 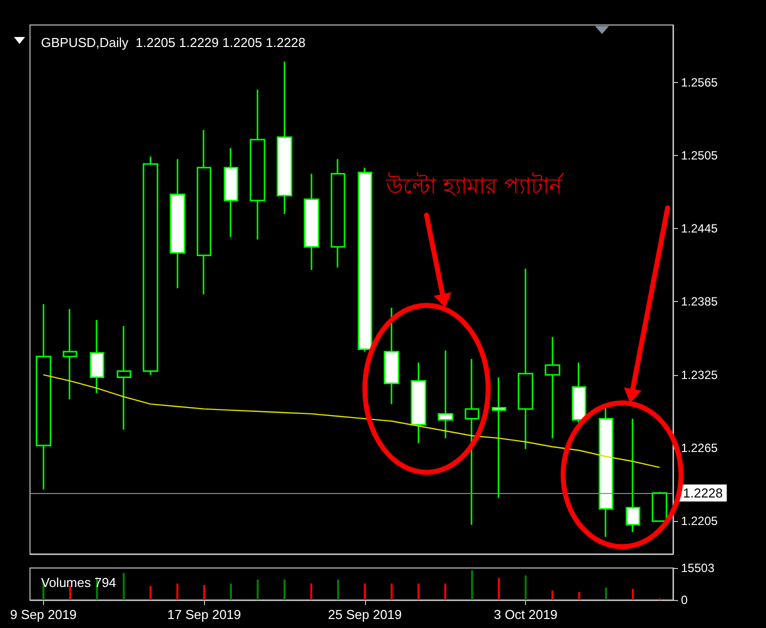 What do you see at coordinates (526, 614) in the screenshot?
I see `x-tick-label: 3 Oct 2019` at bounding box center [526, 614].